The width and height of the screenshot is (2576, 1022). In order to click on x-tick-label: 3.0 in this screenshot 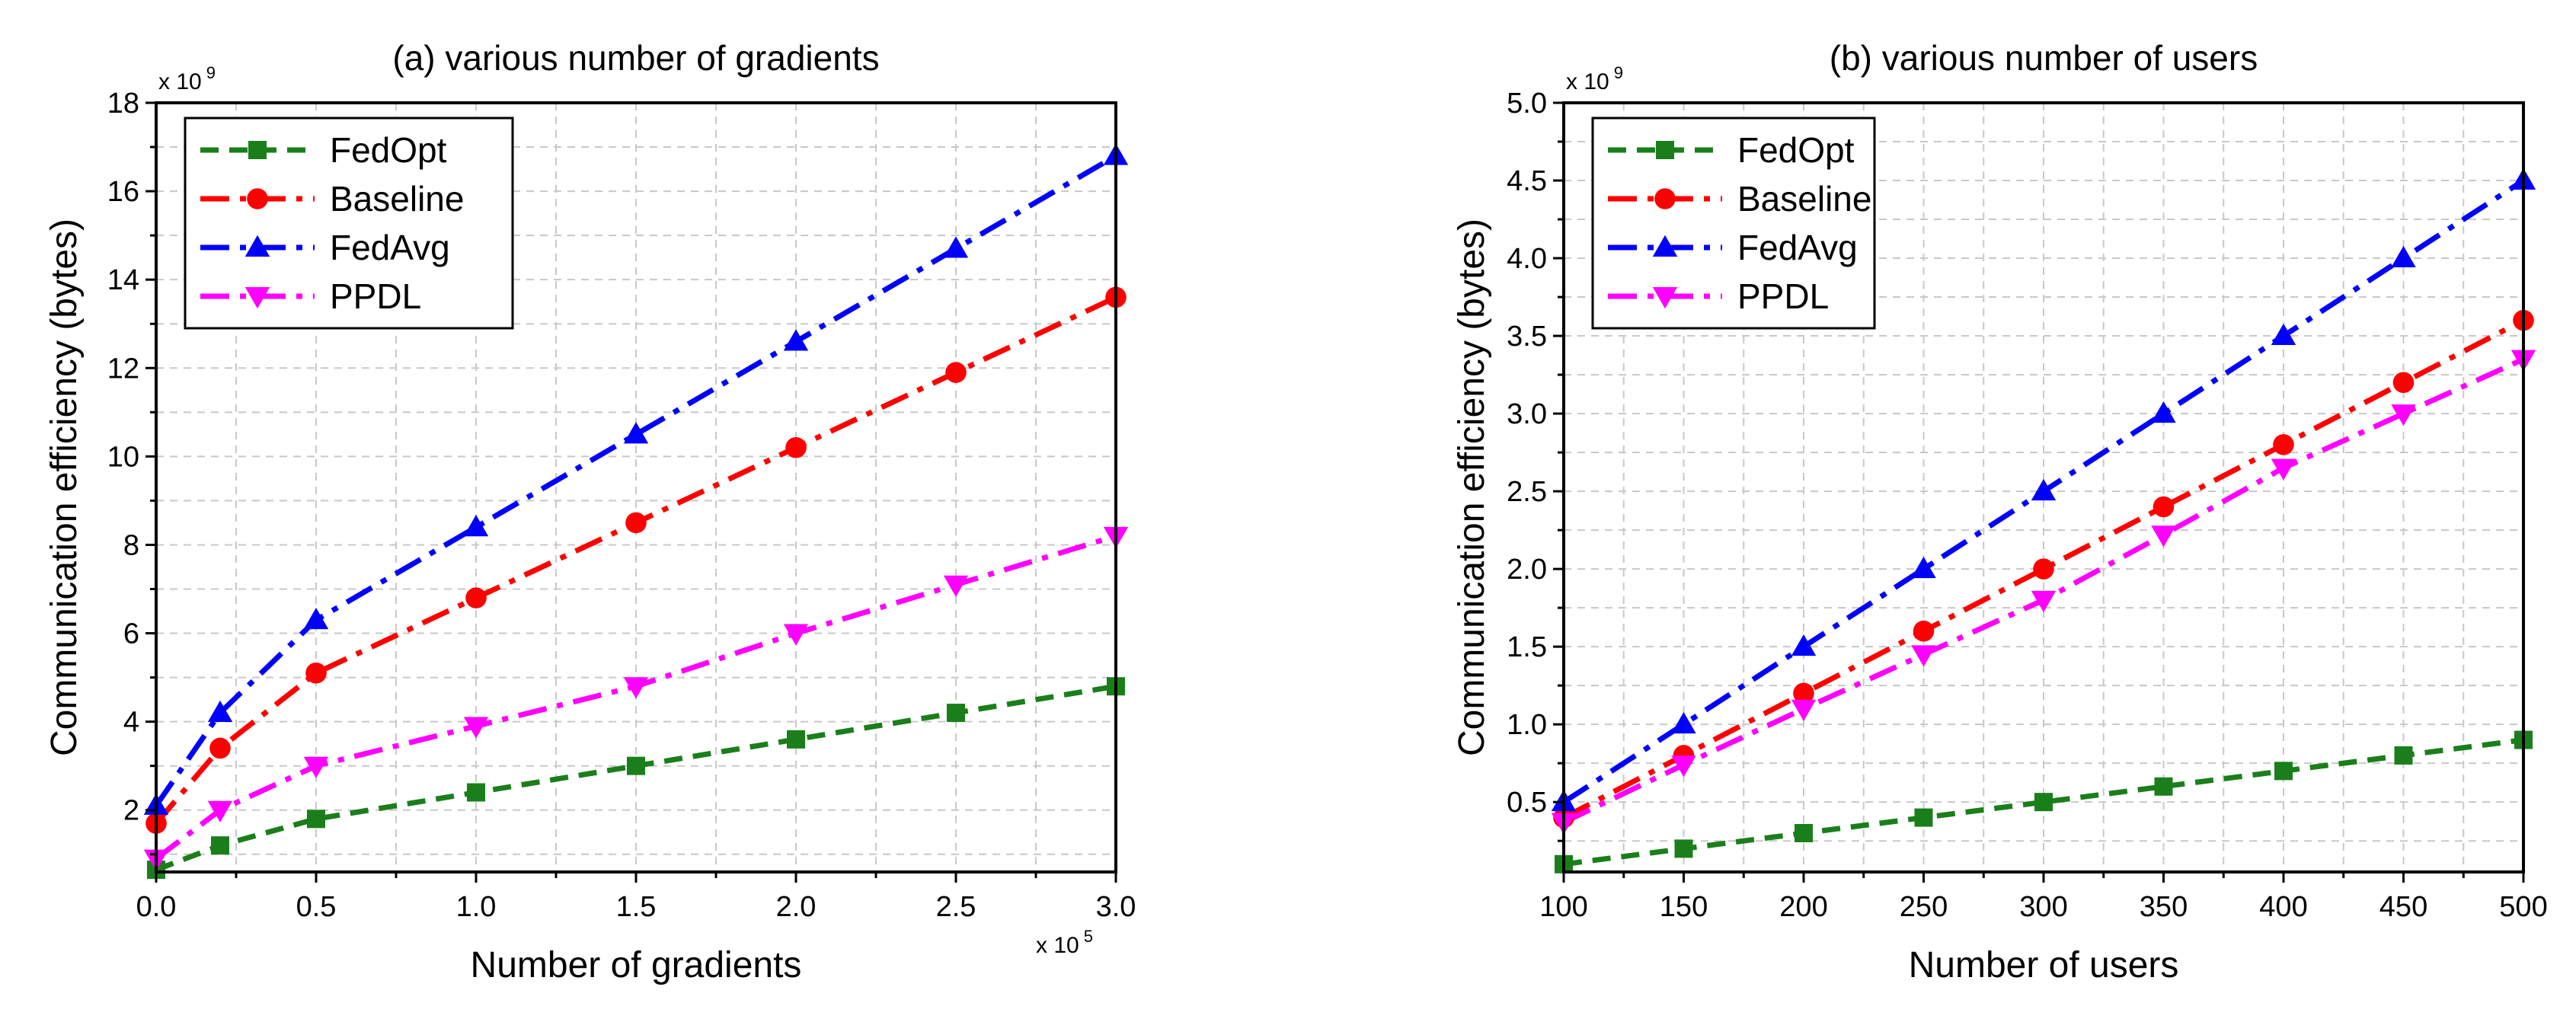, I will do `click(1116, 907)`.